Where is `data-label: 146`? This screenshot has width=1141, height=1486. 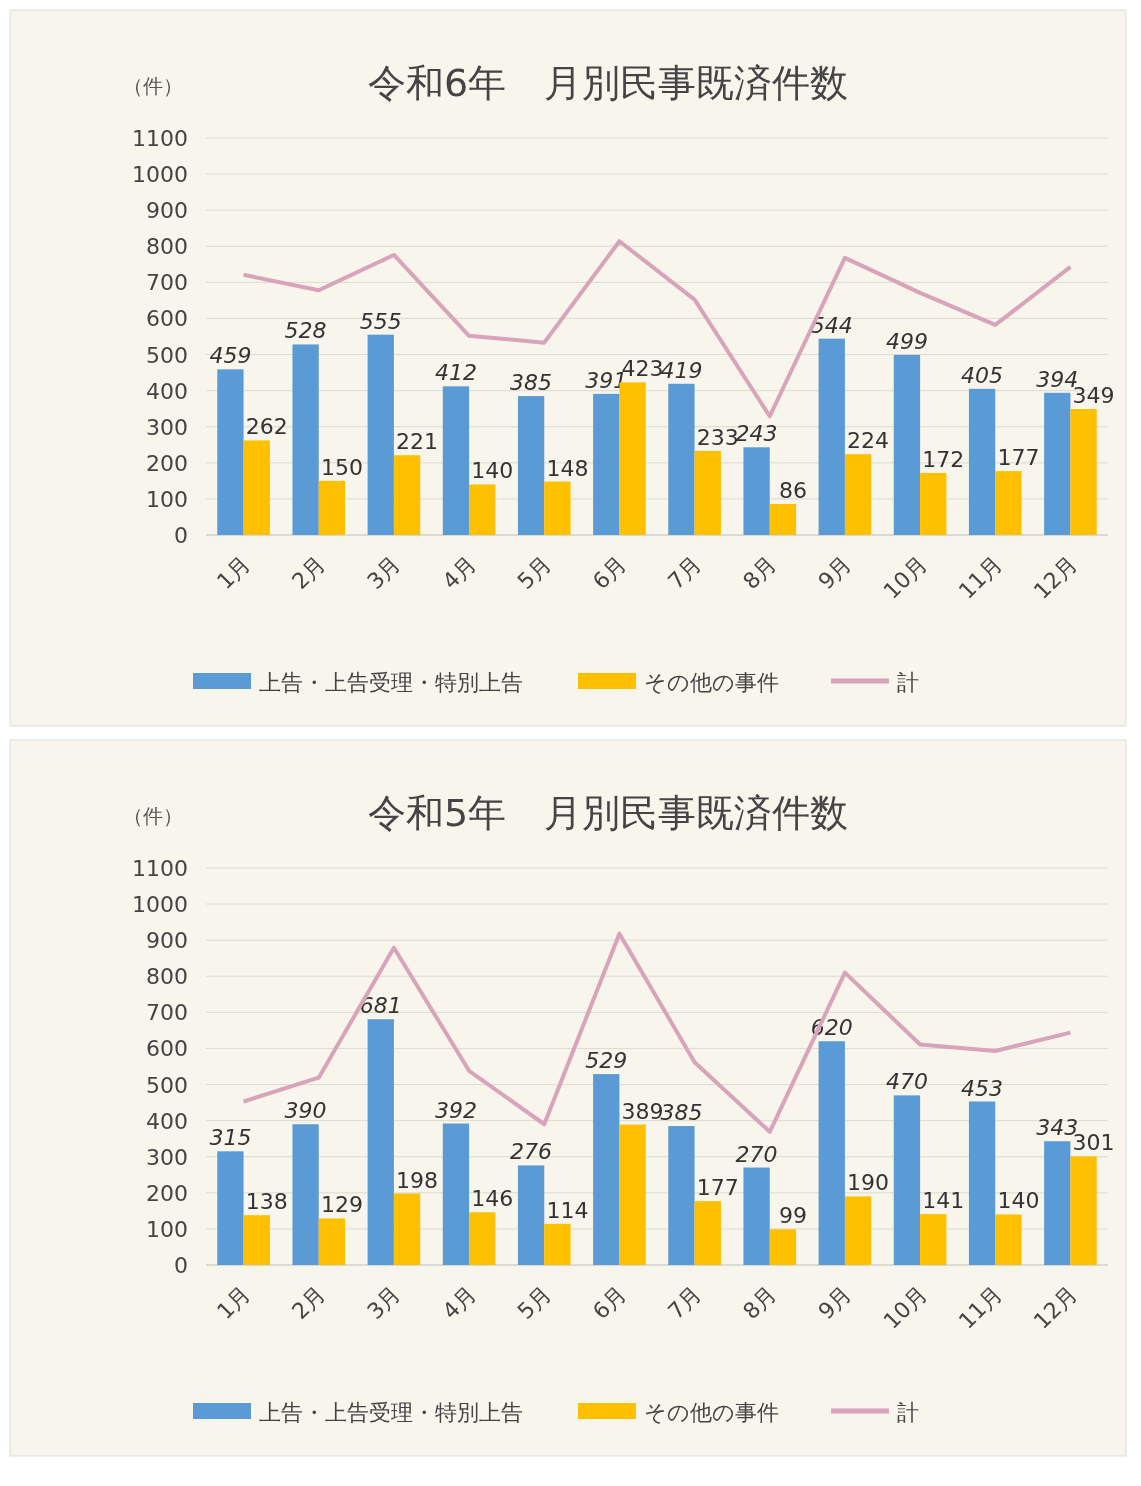
data-label: 146 is located at coordinates (492, 1199).